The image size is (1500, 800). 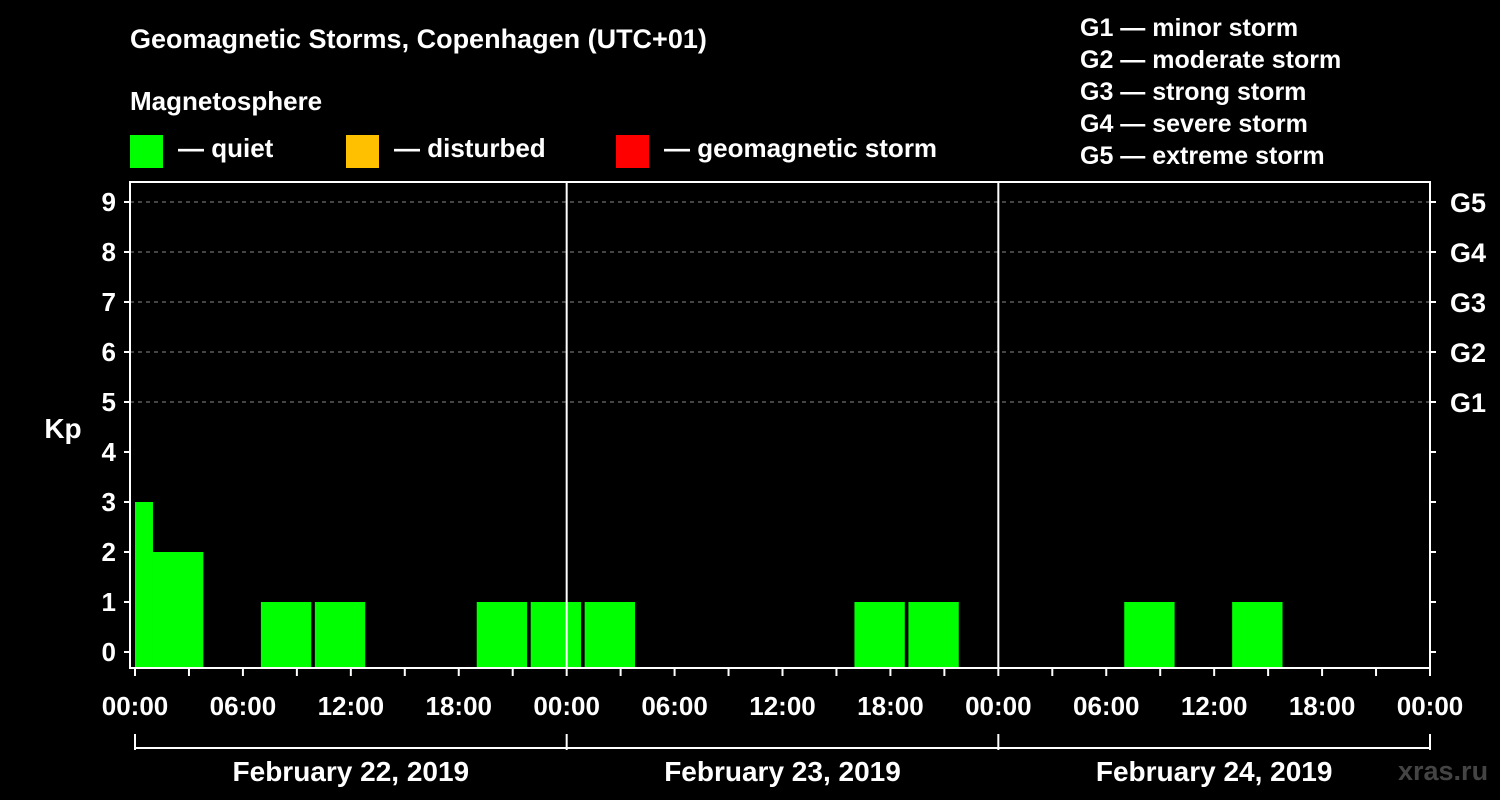 I want to click on y-tick-label: 5, so click(x=109, y=402).